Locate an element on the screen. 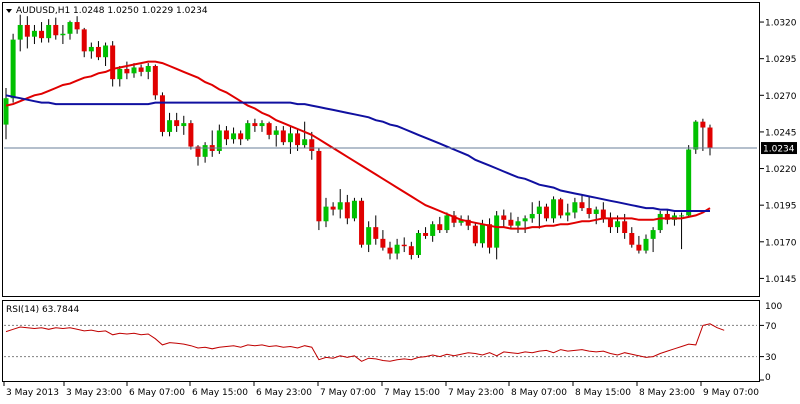 Image resolution: width=800 pixels, height=404 pixels. rsi-tick-label: 0 is located at coordinates (768, 378).